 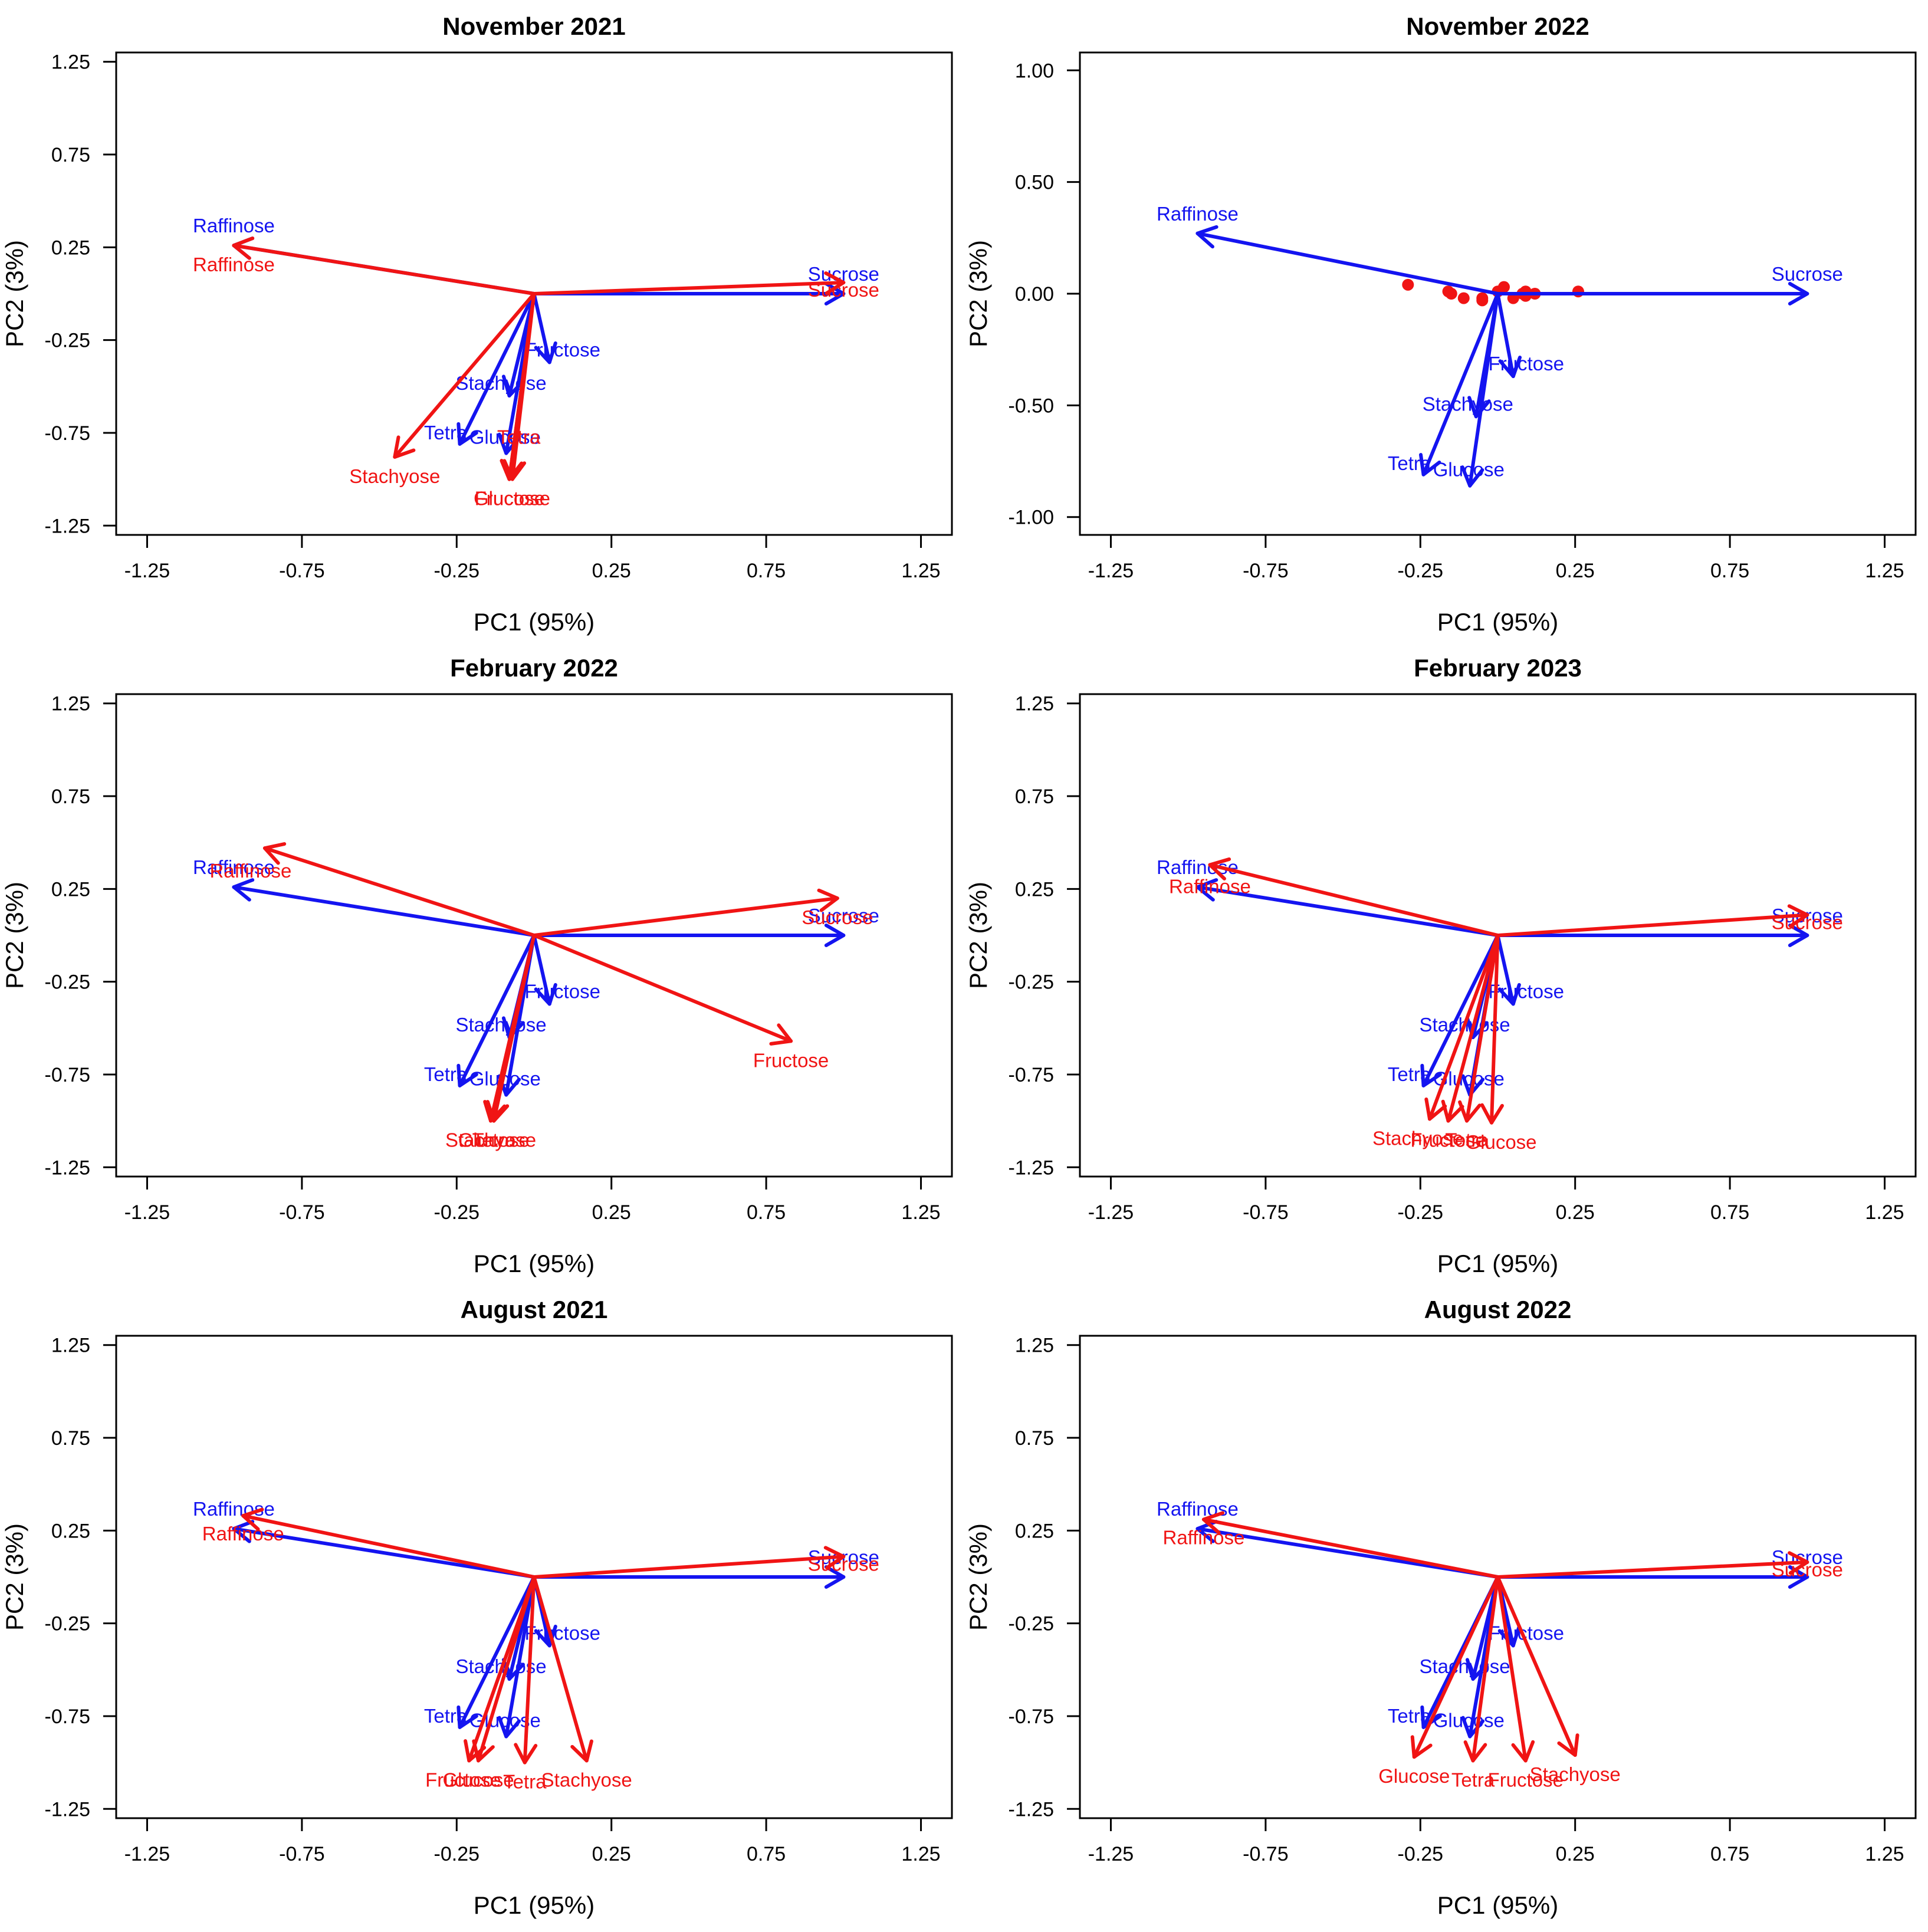 What do you see at coordinates (1537, 1666) in the screenshot?
I see `red-arrow-stachyose` at bounding box center [1537, 1666].